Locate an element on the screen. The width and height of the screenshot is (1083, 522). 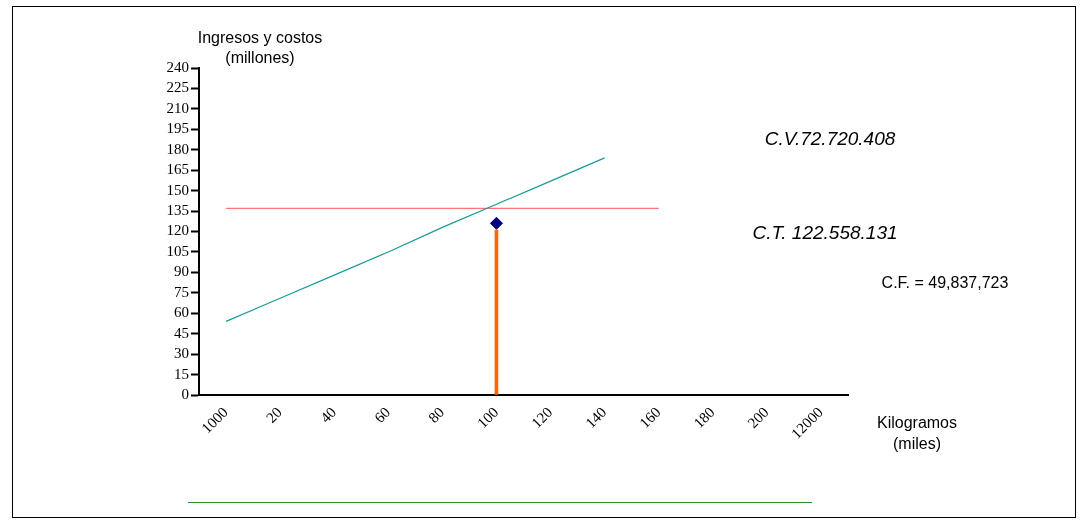
x-tick-label: 200 is located at coordinates (758, 417).